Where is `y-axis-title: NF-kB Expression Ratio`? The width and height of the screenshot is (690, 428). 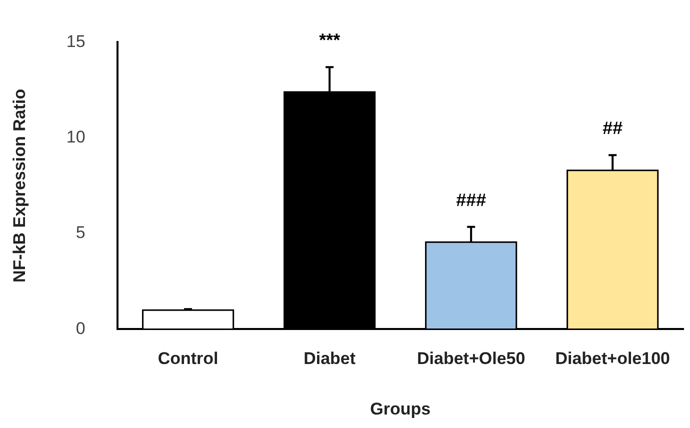 y-axis-title: NF-kB Expression Ratio is located at coordinates (19, 185).